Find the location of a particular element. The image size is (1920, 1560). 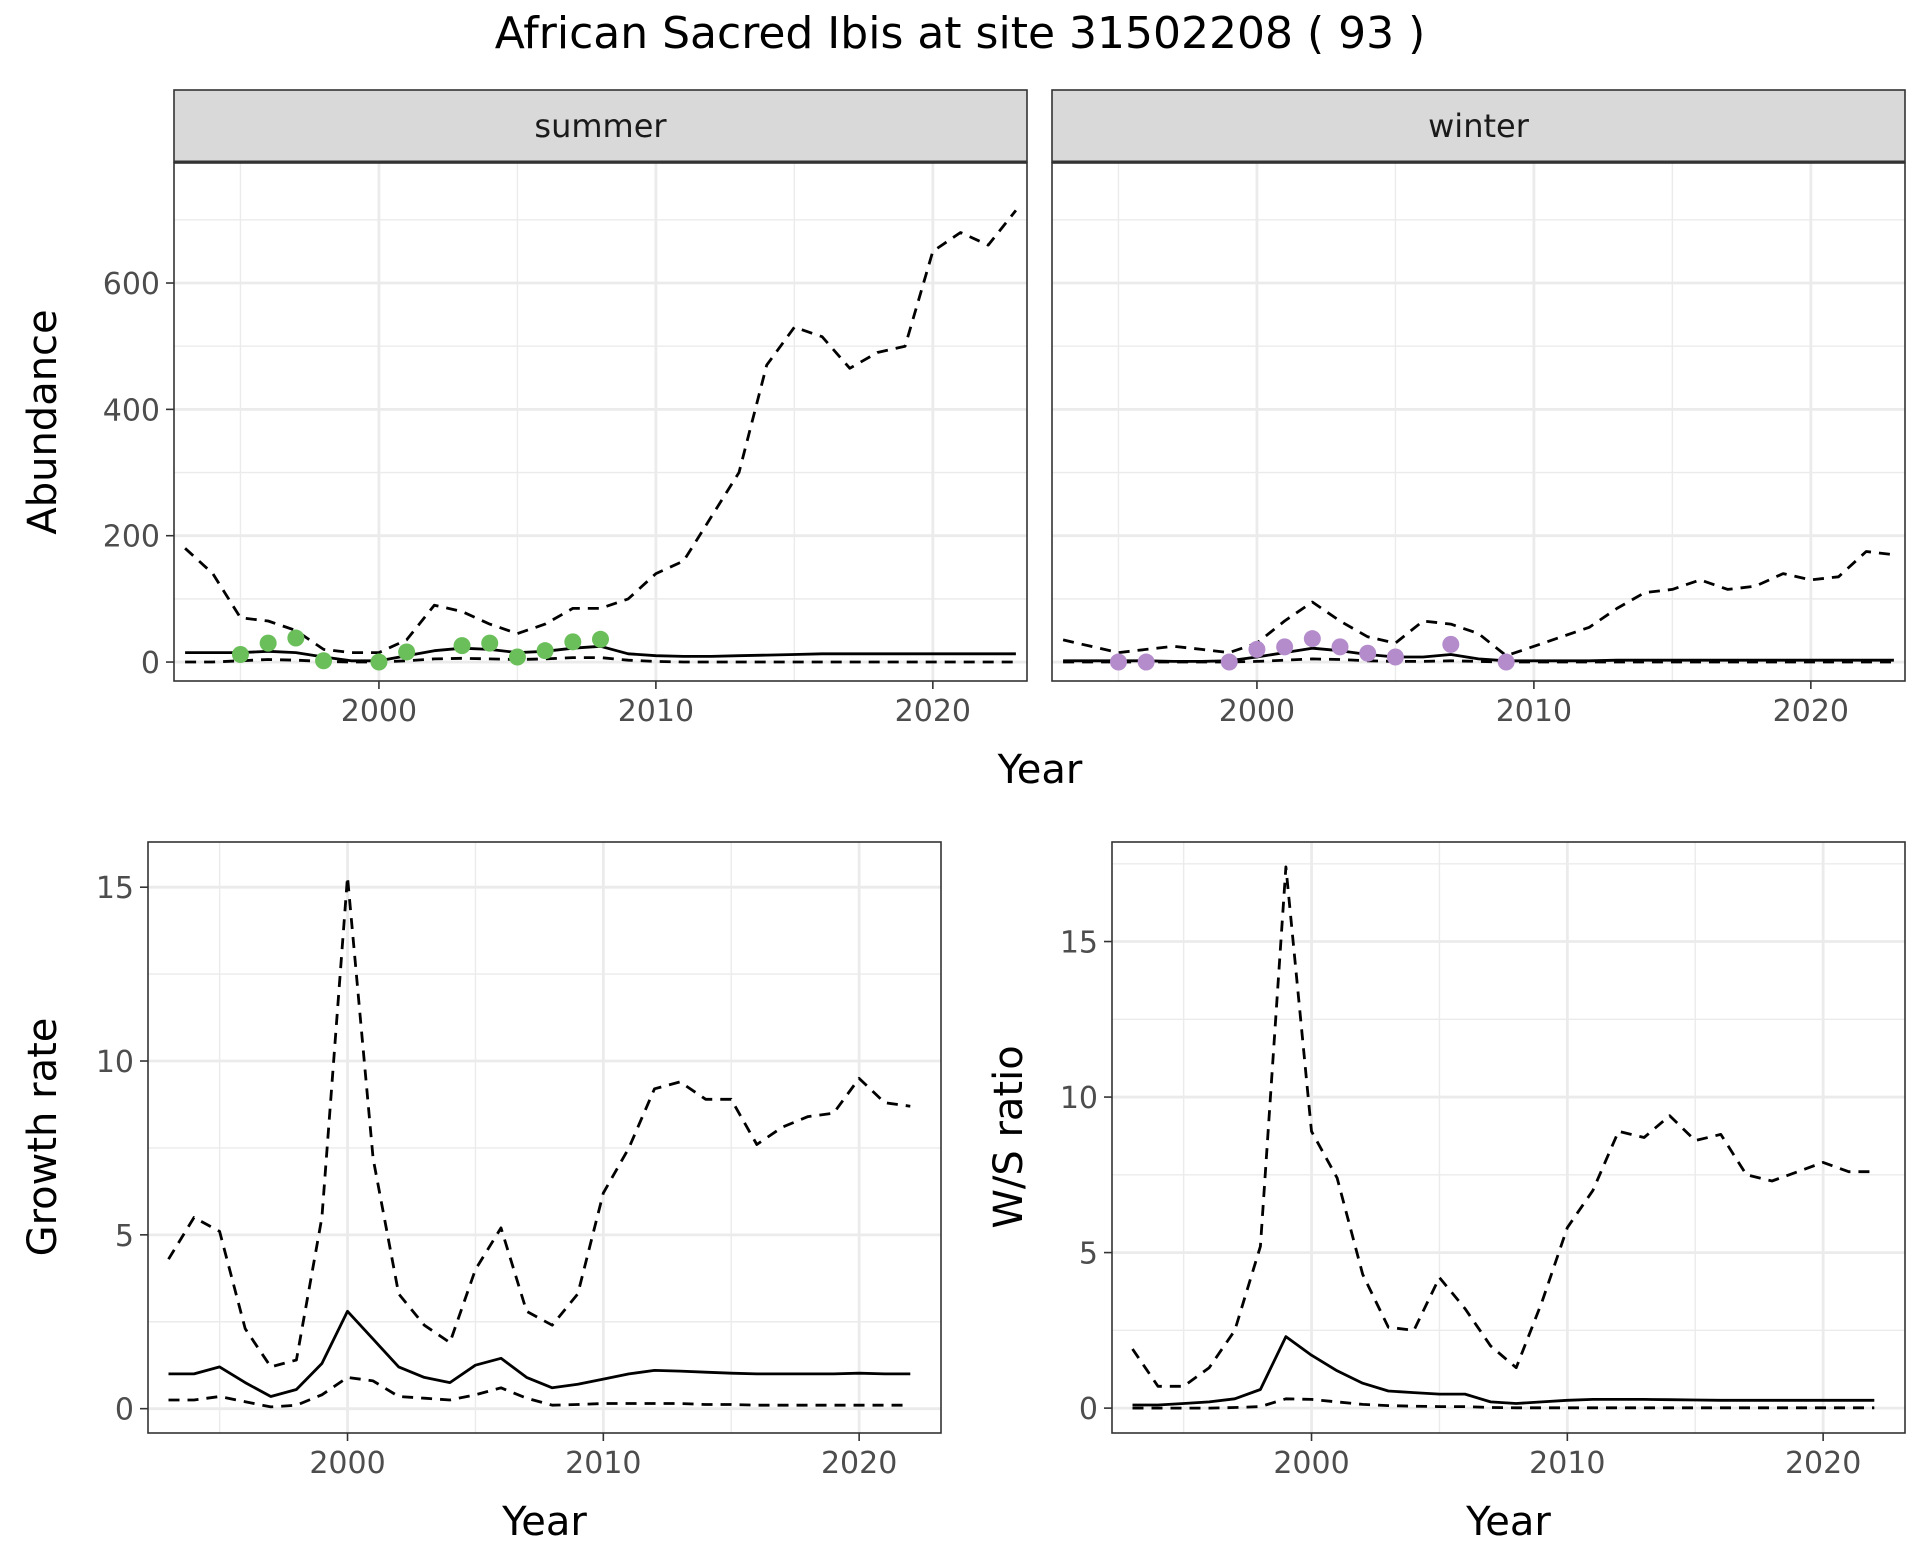

facet-strip-label: winter is located at coordinates (1479, 126).